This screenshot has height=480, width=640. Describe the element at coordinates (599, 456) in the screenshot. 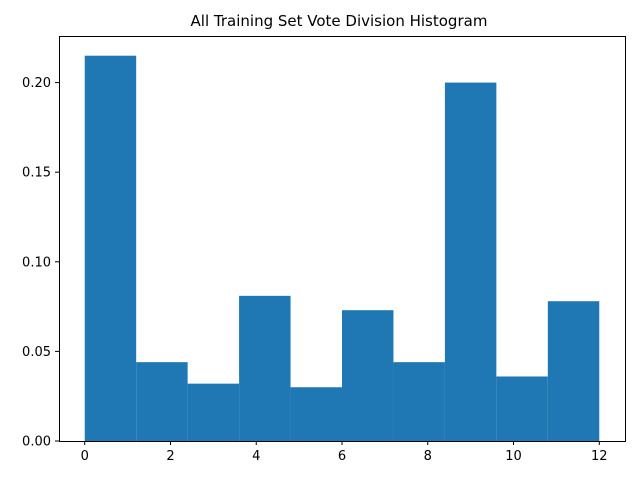

I see `x-tick-label: 12` at that location.